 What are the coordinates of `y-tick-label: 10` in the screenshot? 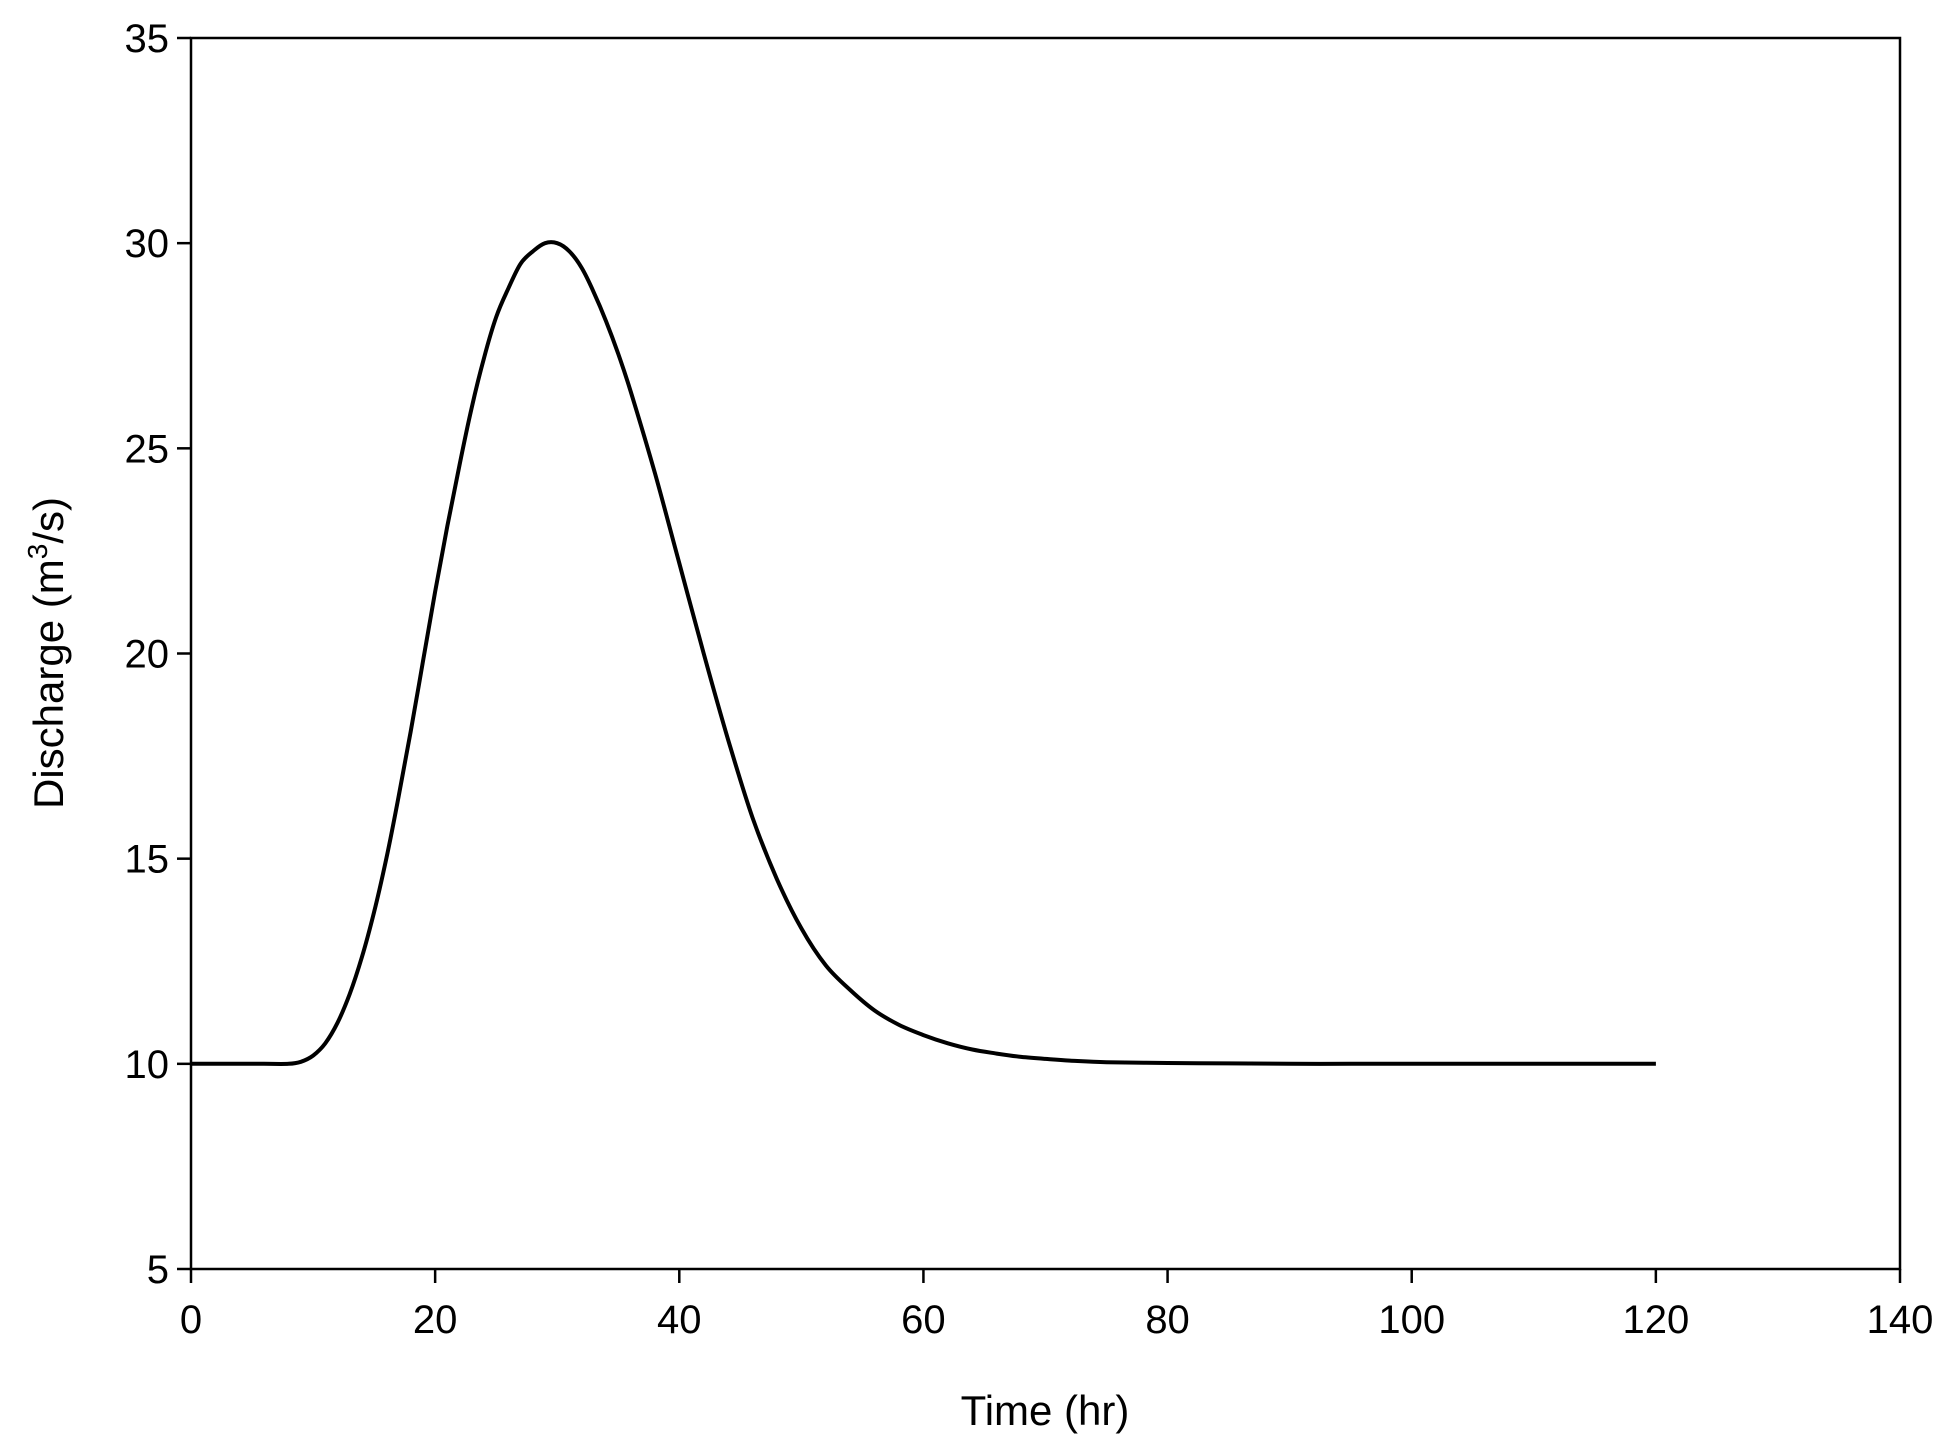 It's located at (147, 1065).